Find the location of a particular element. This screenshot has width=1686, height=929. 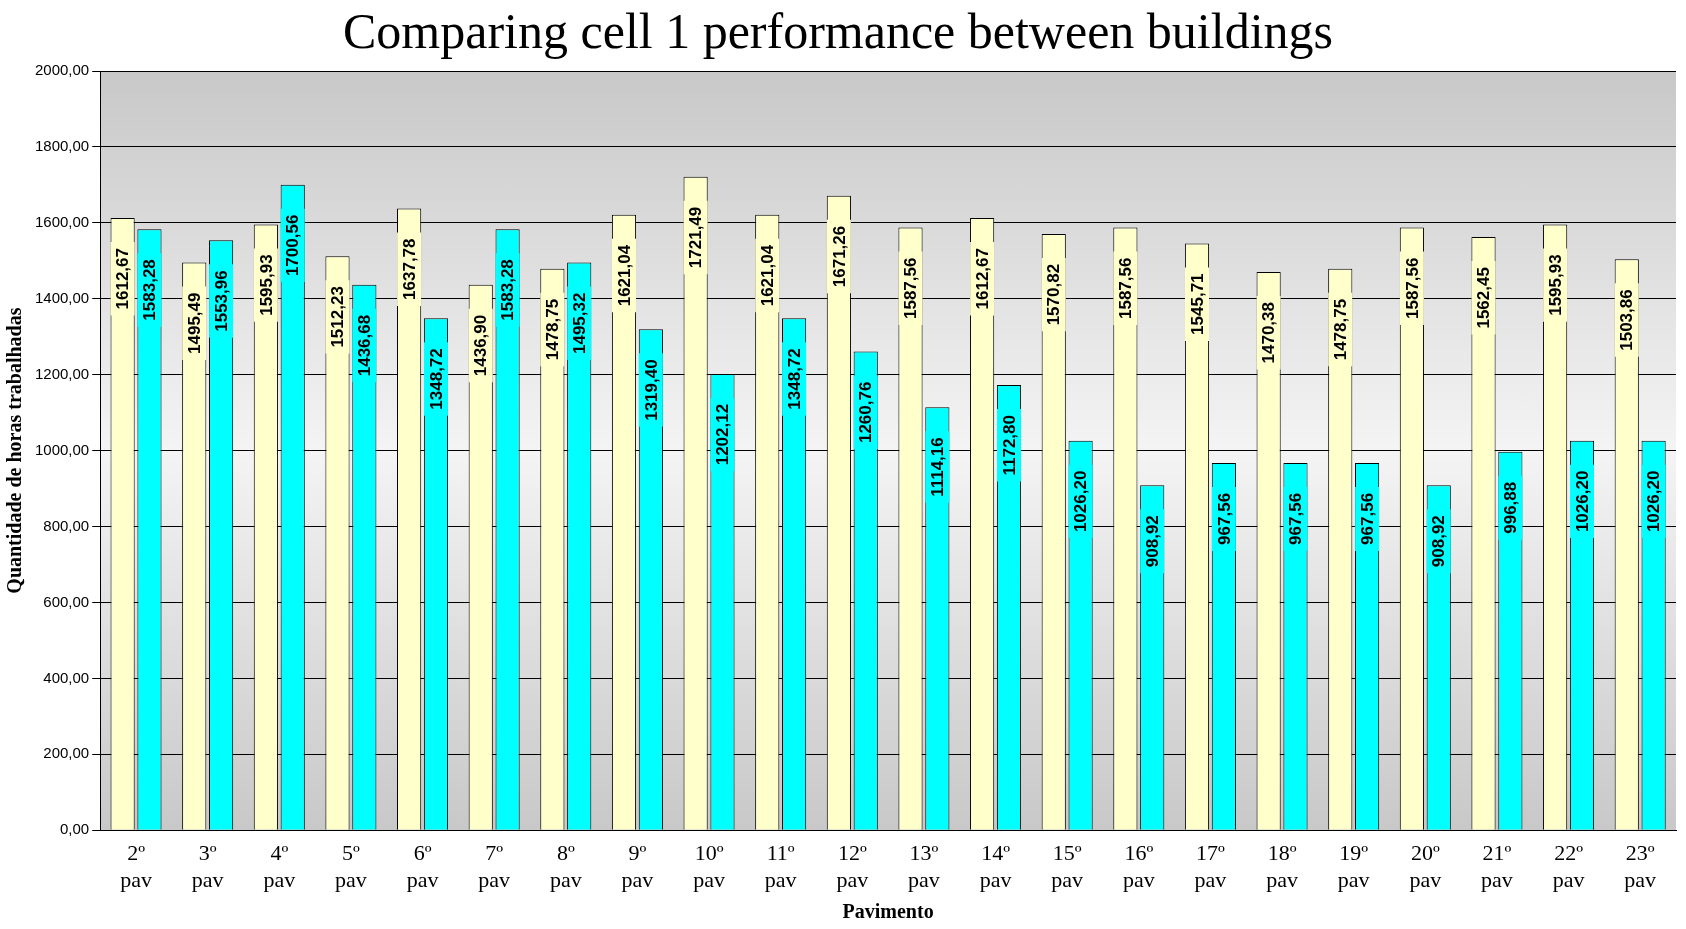

data-label: 1495,32 is located at coordinates (579, 323).